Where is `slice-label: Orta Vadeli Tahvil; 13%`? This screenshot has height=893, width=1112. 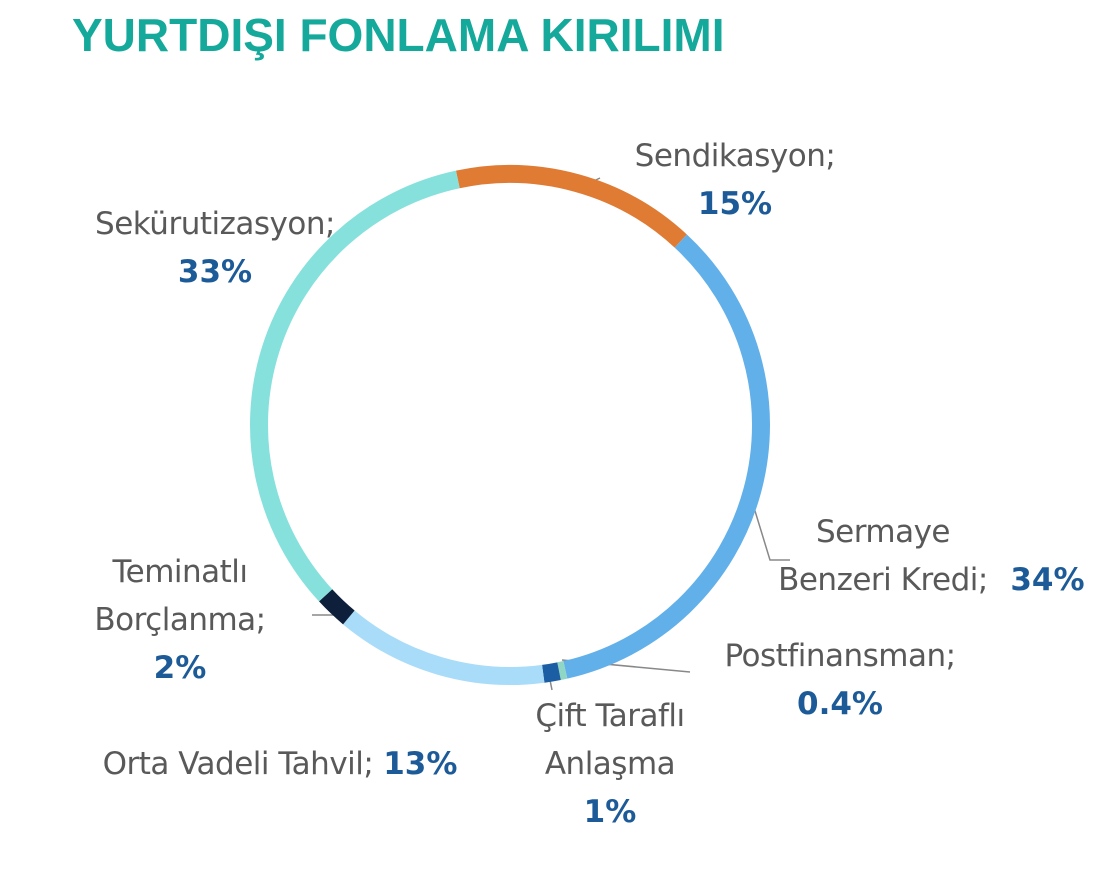 slice-label: Orta Vadeli Tahvil; 13% is located at coordinates (280, 764).